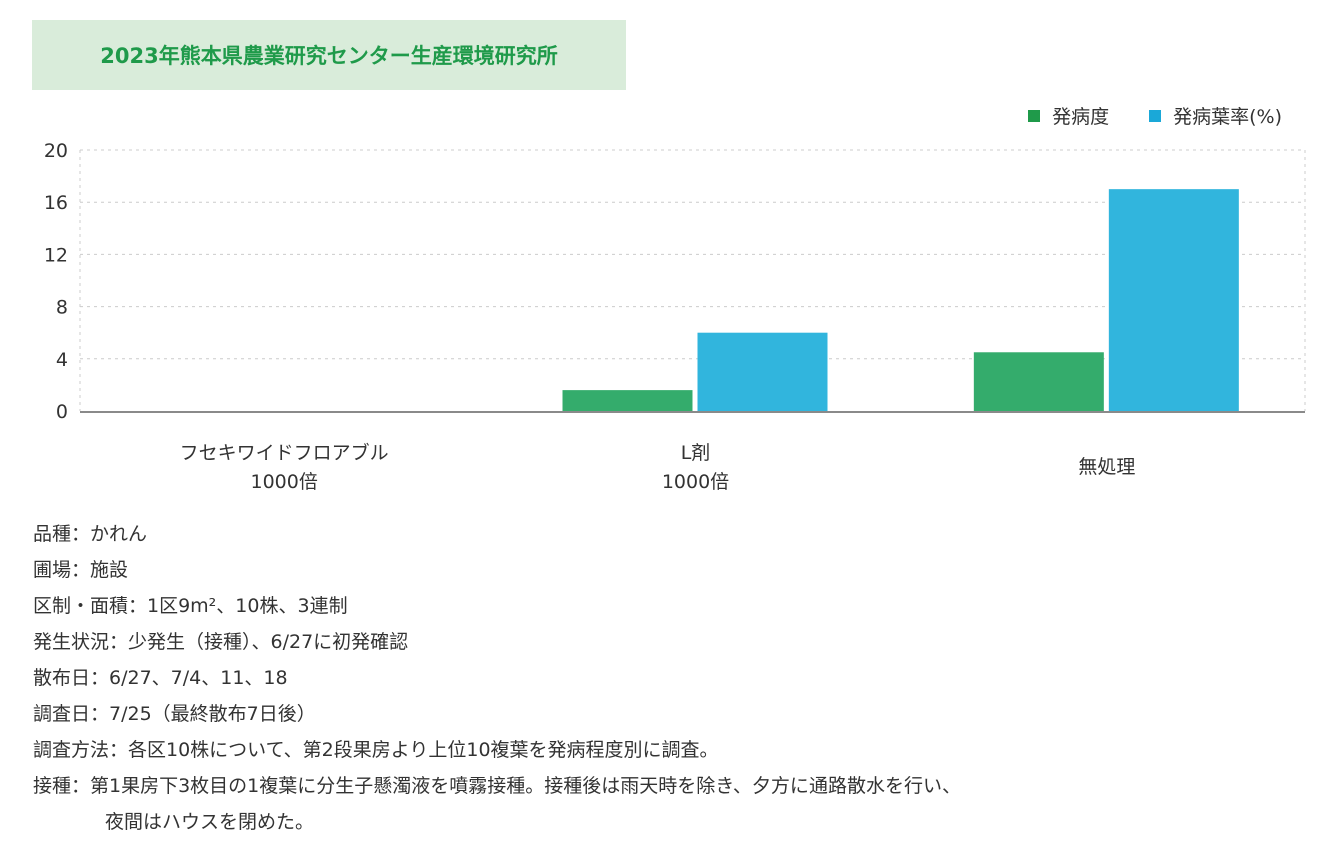 Image resolution: width=1338 pixels, height=868 pixels. I want to click on y-tick-label: 16, so click(56, 203).